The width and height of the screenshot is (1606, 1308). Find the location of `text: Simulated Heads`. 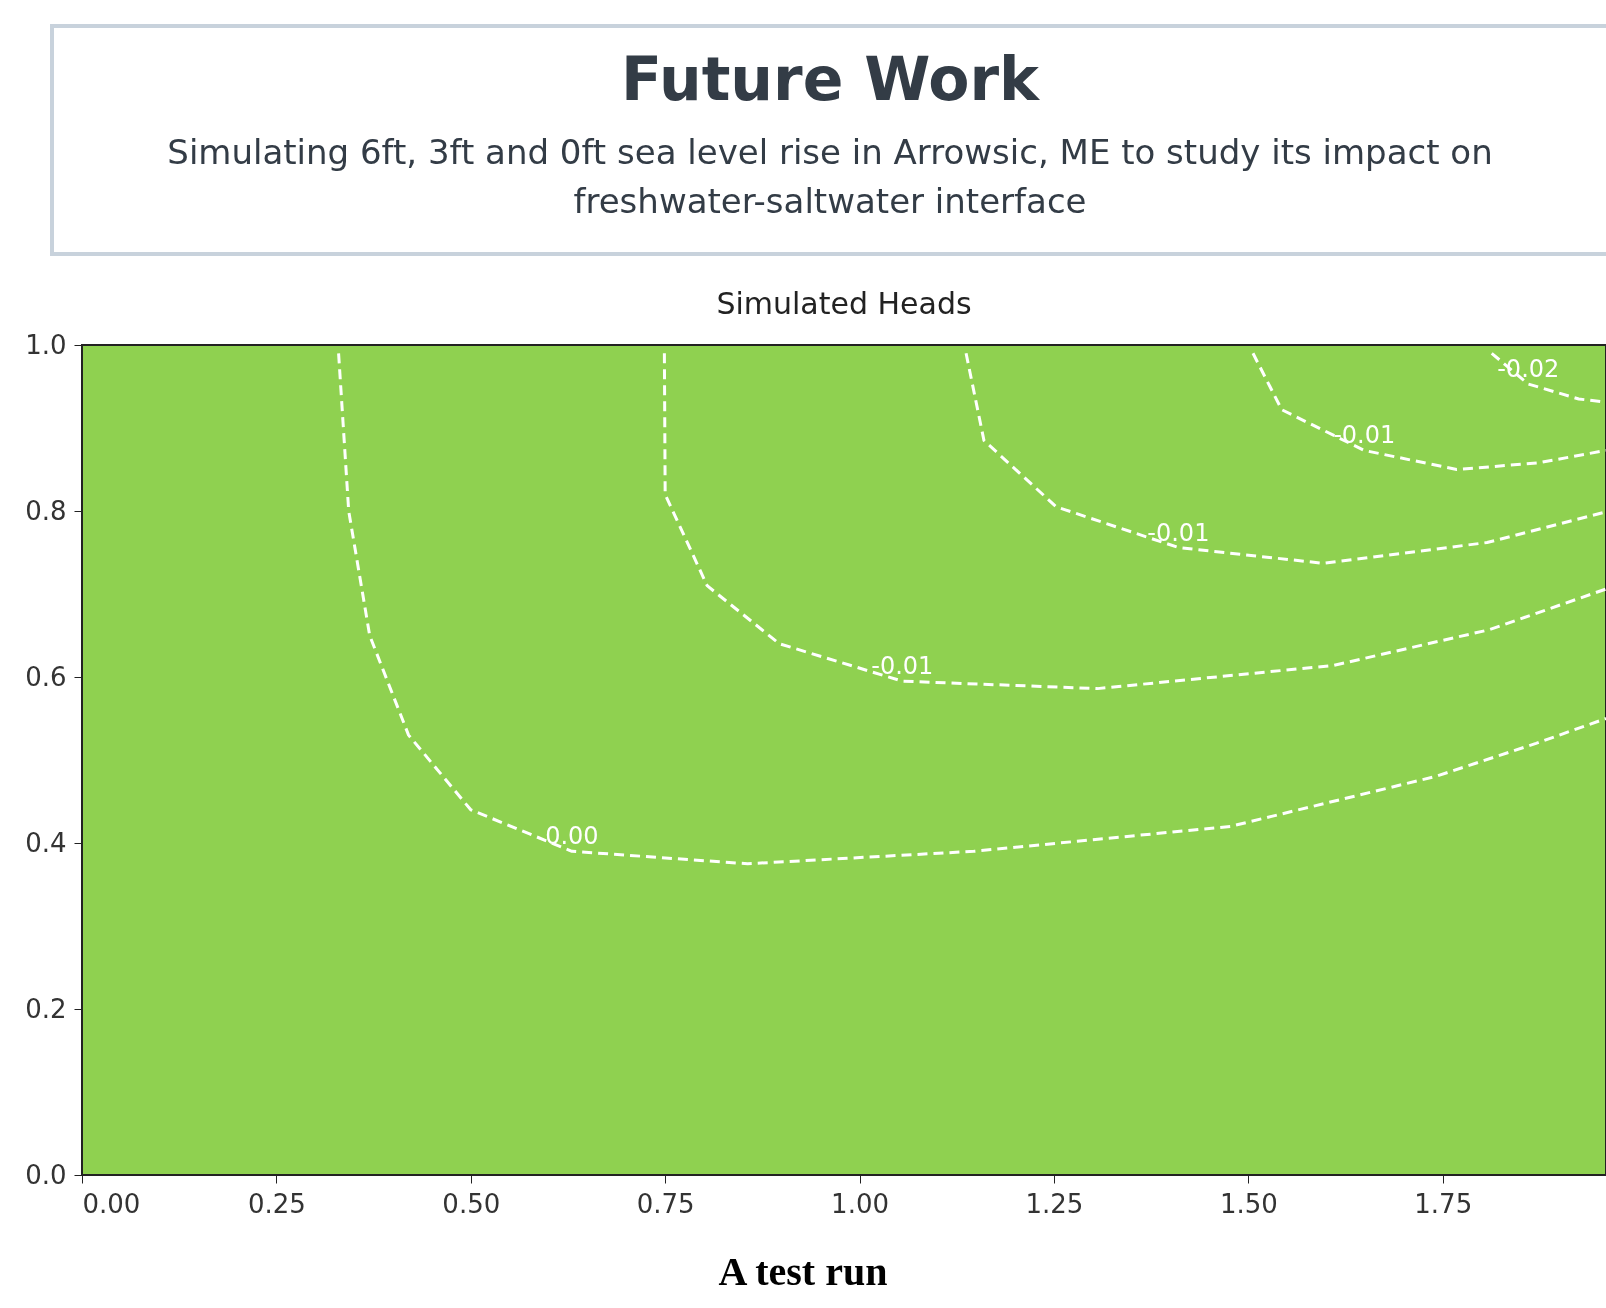

text: Simulated Heads is located at coordinates (844, 303).